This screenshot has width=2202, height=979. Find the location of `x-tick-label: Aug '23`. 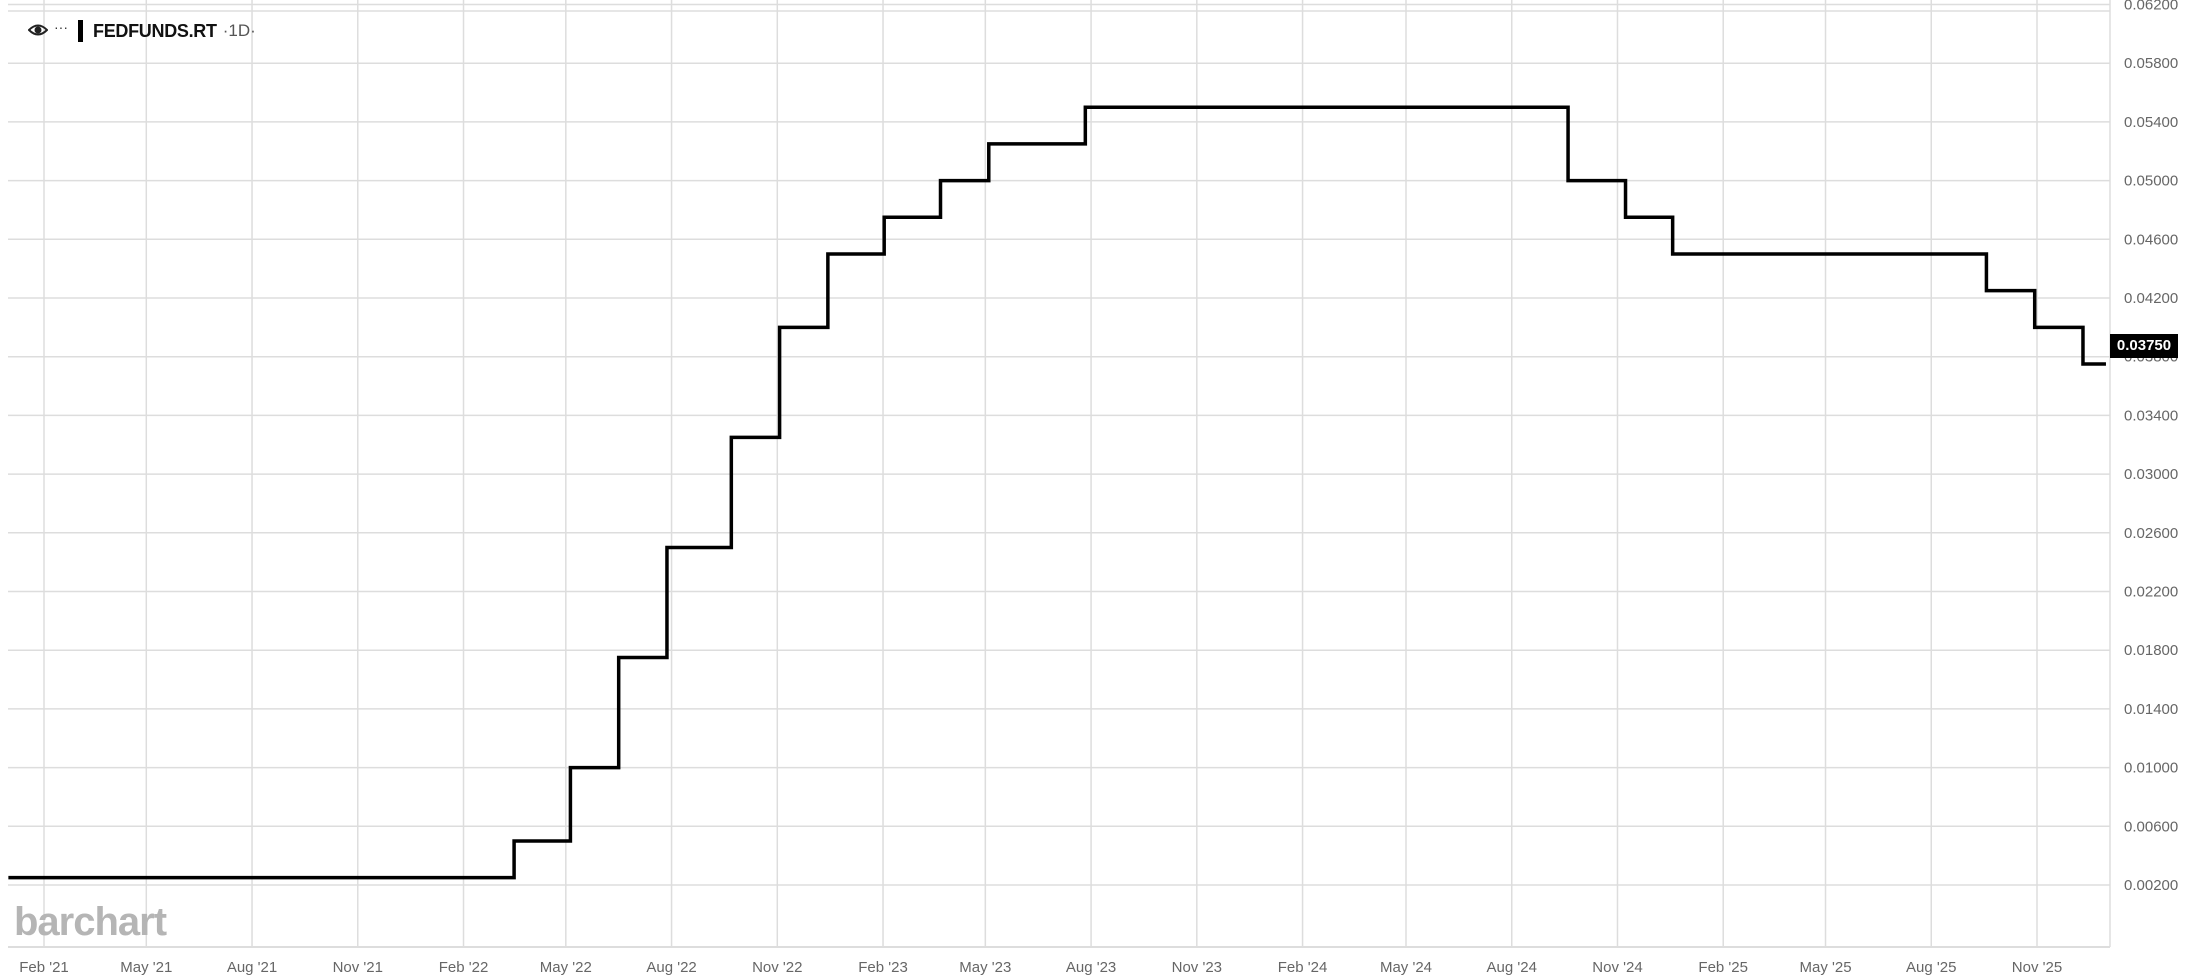

x-tick-label: Aug '23 is located at coordinates (1091, 967).